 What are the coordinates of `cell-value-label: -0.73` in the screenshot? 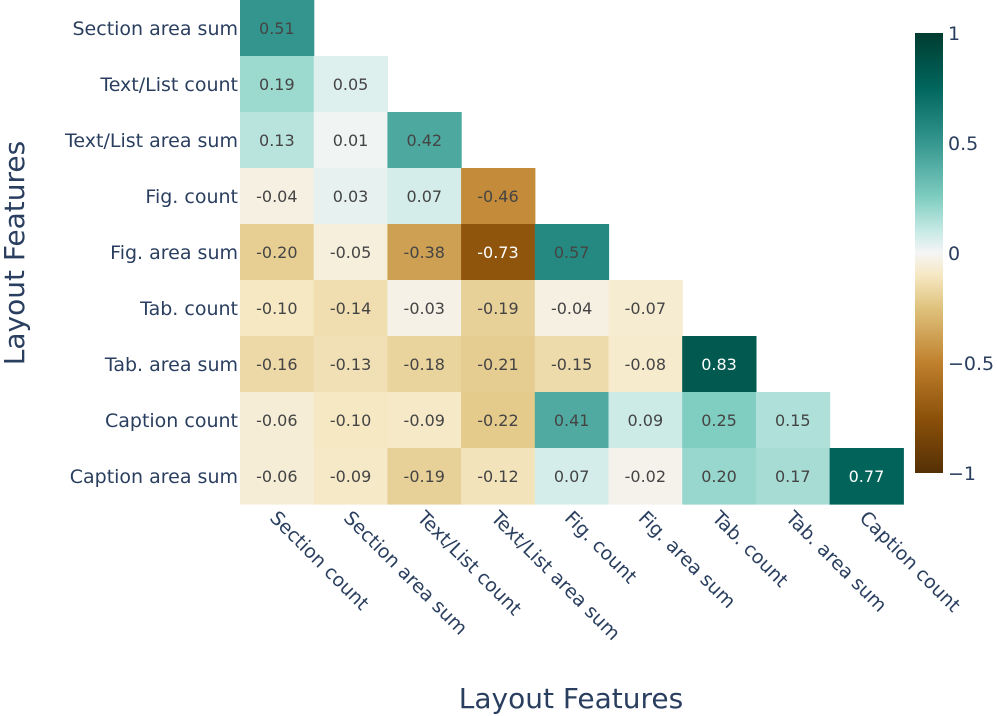 It's located at (497, 252).